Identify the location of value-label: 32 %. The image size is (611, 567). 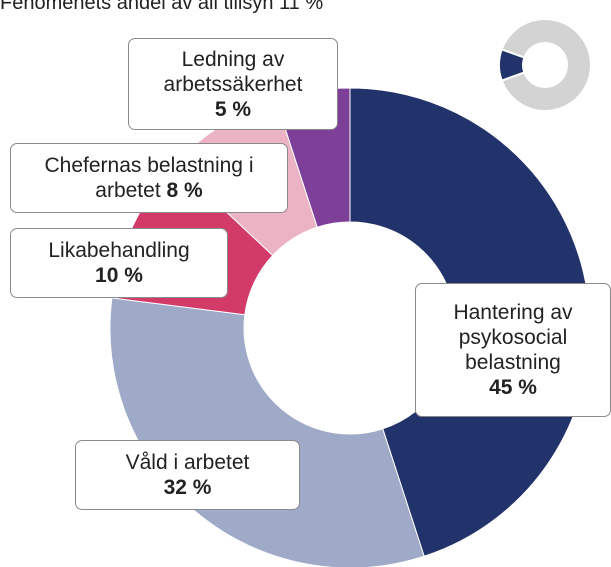
(187, 487).